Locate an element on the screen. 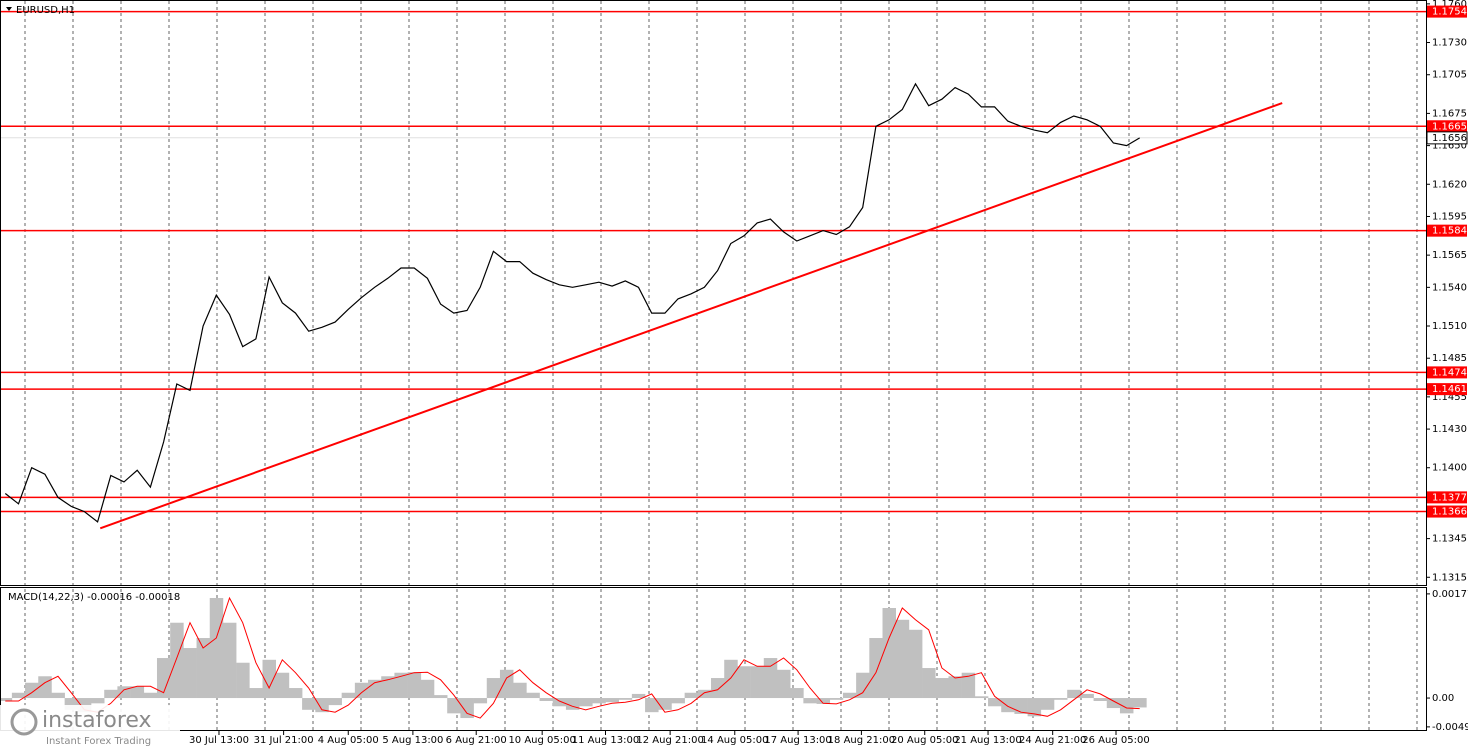 The image size is (1468, 750). y-tick-label: 1.1455 is located at coordinates (1449, 397).